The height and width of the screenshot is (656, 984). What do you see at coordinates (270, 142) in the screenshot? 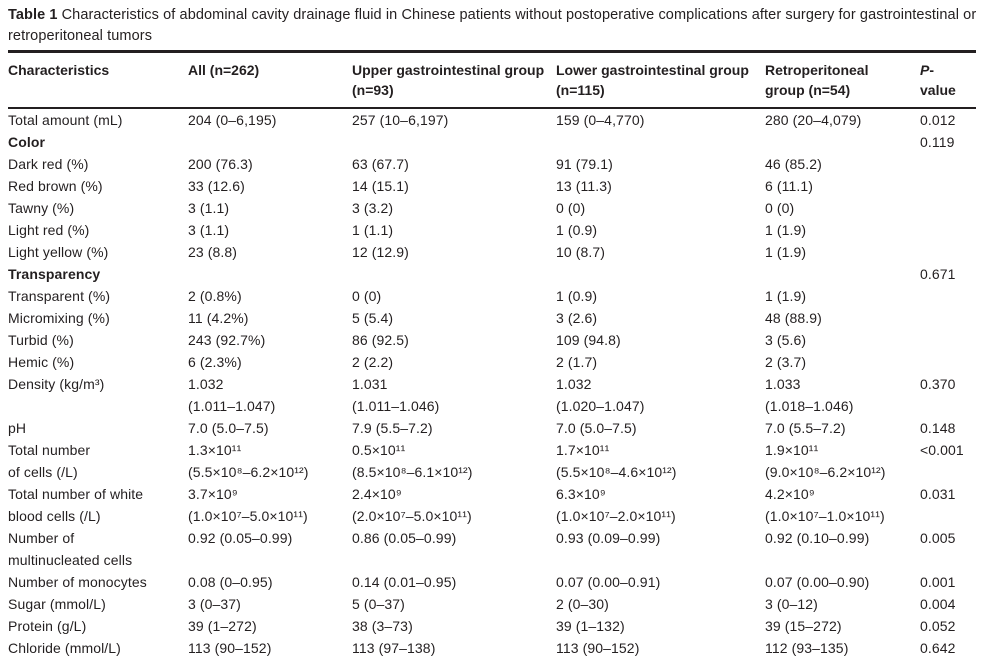
I see `all-group-cell` at bounding box center [270, 142].